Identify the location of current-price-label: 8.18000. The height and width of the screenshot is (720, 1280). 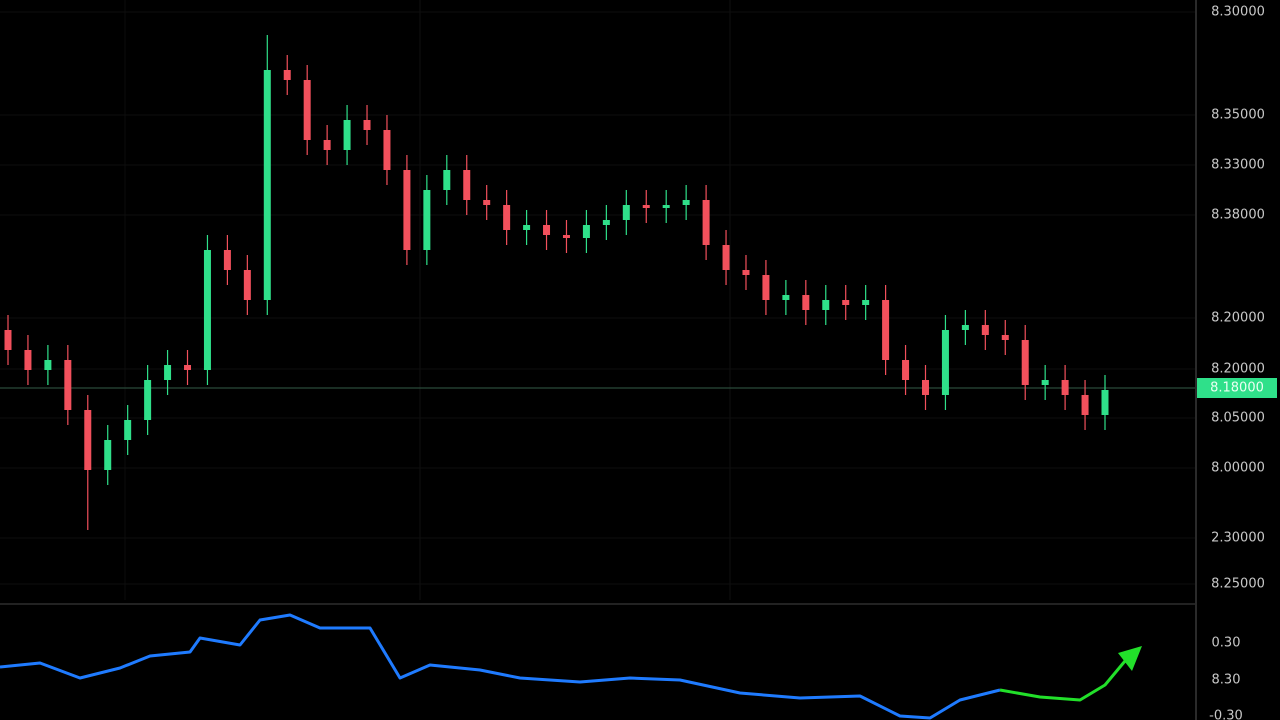
(1237, 388).